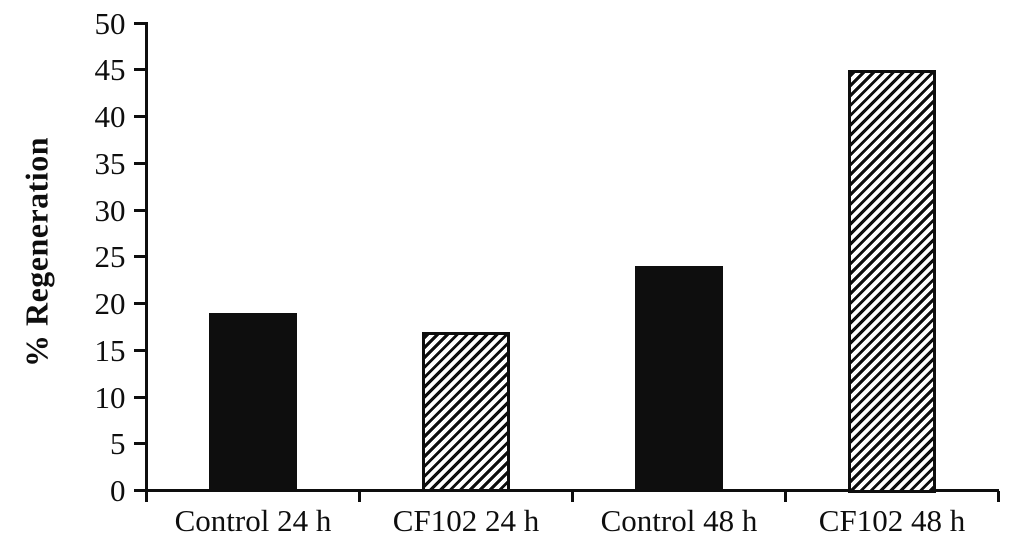  Describe the element at coordinates (118, 490) in the screenshot. I see `y-tick-label: 0` at that location.